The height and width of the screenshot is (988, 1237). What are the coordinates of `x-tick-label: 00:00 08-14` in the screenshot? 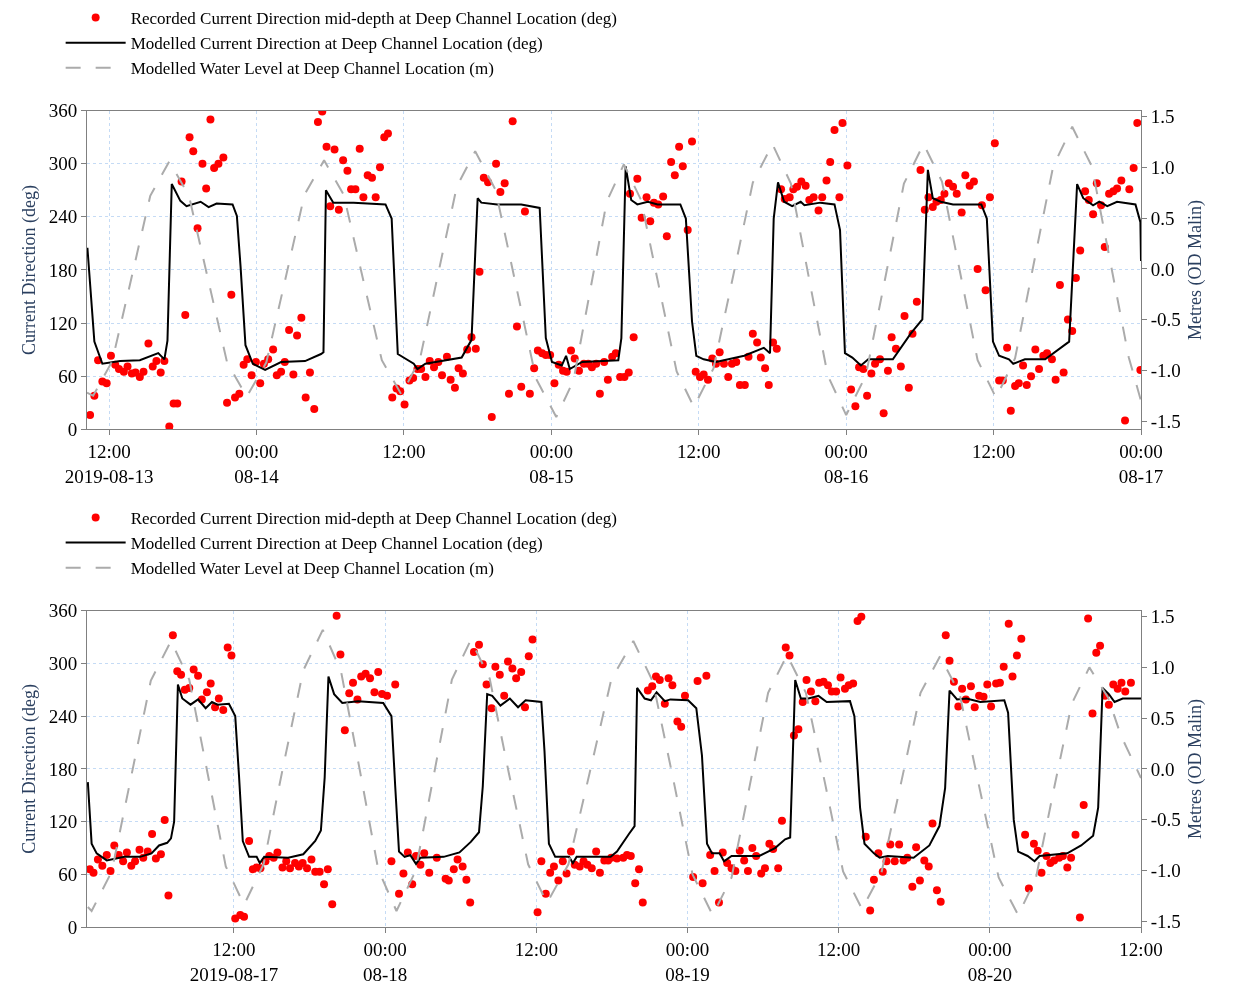 It's located at (257, 464).